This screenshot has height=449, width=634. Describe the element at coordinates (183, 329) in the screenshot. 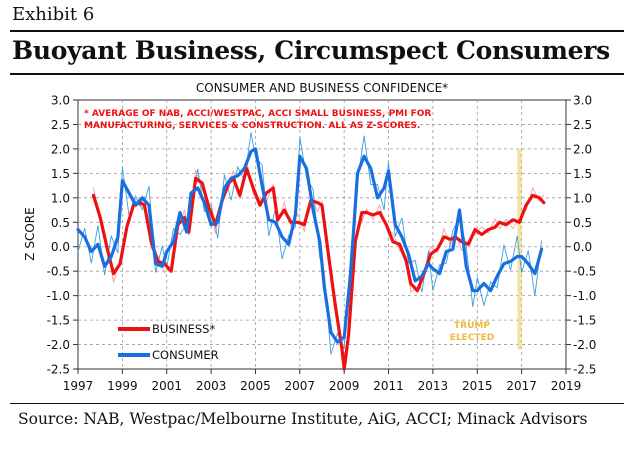

I see `legend-business-label: BUSINESS*` at that location.